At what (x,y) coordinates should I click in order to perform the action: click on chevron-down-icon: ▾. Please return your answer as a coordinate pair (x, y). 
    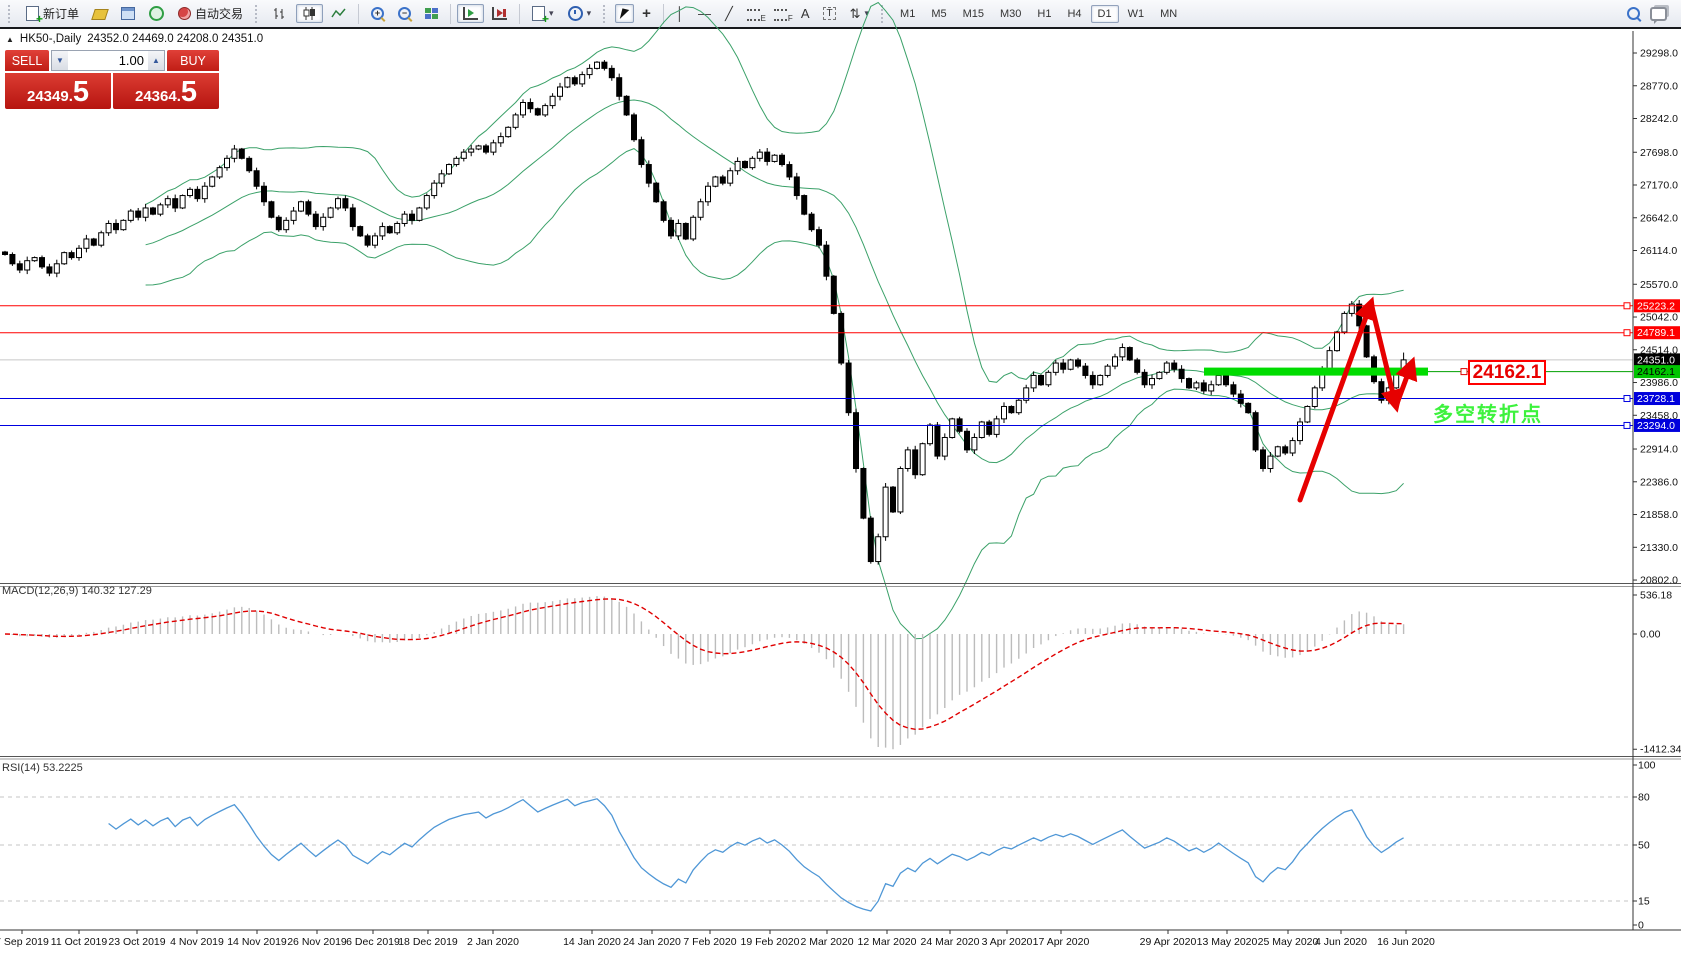
    Looking at the image, I should click on (551, 13).